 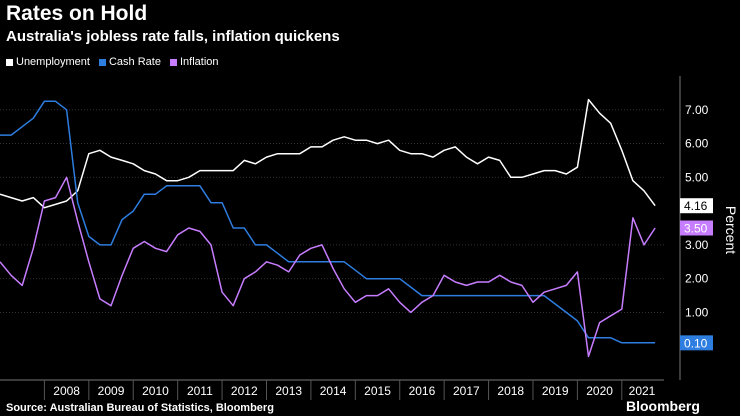 What do you see at coordinates (377, 391) in the screenshot?
I see `x-tick-label: 2015` at bounding box center [377, 391].